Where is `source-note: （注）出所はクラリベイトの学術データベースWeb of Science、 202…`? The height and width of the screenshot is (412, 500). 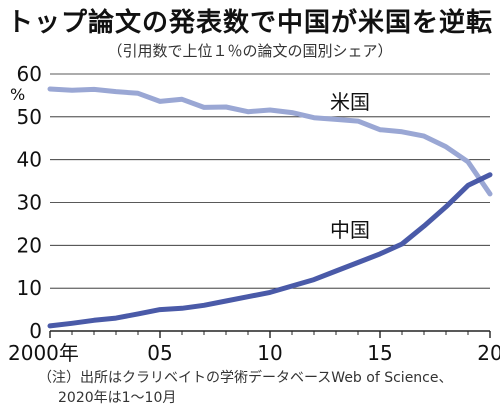 source-note: （注）出所はクラリベイトの学術データベースWeb of Science、 202… is located at coordinates (268, 388).